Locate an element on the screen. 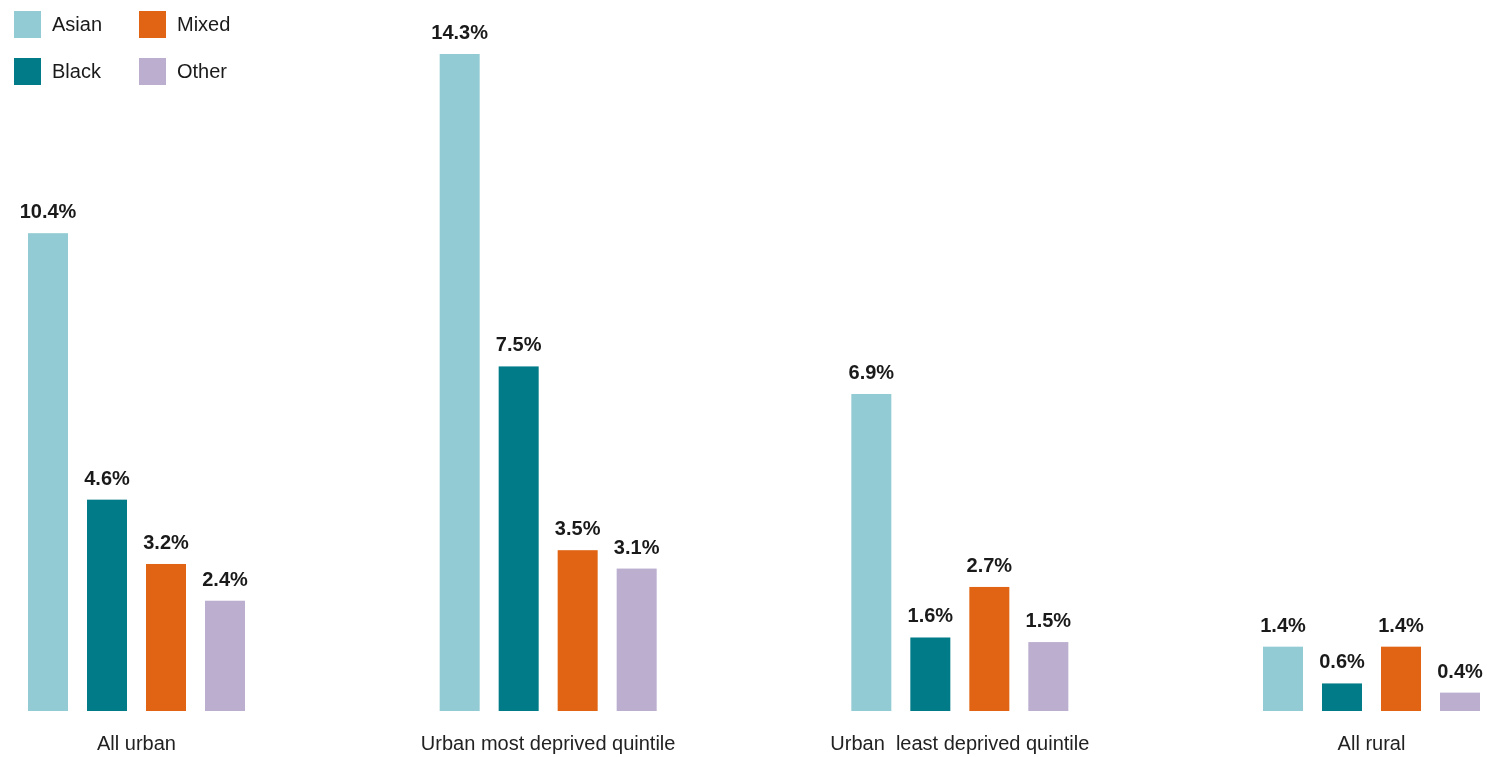 The height and width of the screenshot is (757, 1487). legend-label: Mixed is located at coordinates (204, 24).